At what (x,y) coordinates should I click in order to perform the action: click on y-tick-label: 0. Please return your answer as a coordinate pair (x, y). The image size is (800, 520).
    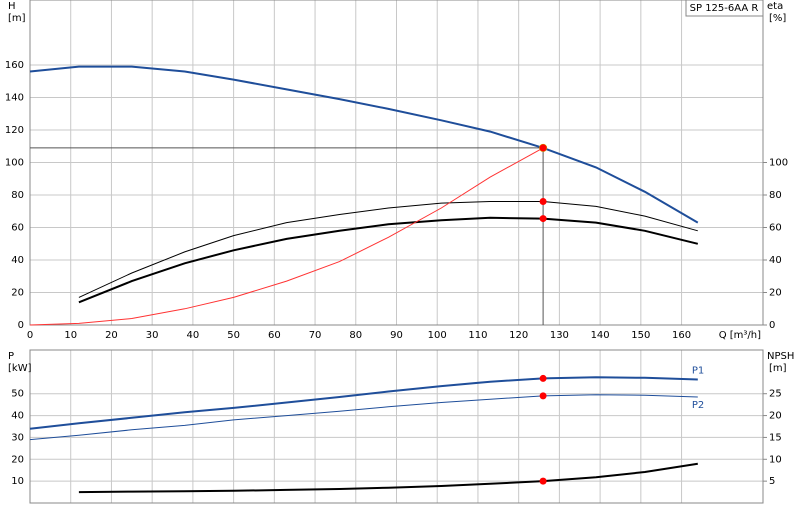
    Looking at the image, I should click on (21, 325).